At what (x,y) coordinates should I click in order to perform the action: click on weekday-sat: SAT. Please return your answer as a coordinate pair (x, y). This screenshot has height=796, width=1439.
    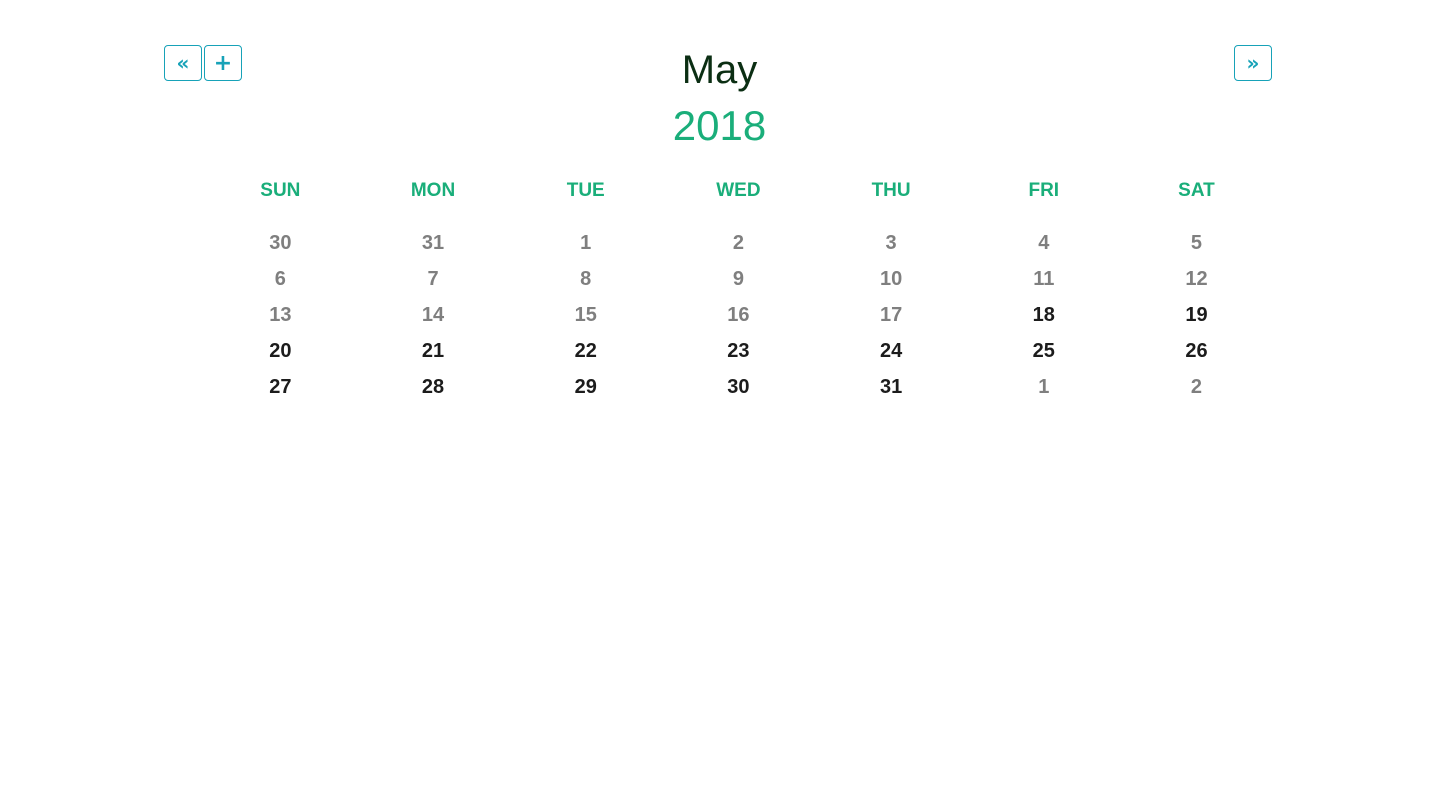
    Looking at the image, I should click on (1196, 190).